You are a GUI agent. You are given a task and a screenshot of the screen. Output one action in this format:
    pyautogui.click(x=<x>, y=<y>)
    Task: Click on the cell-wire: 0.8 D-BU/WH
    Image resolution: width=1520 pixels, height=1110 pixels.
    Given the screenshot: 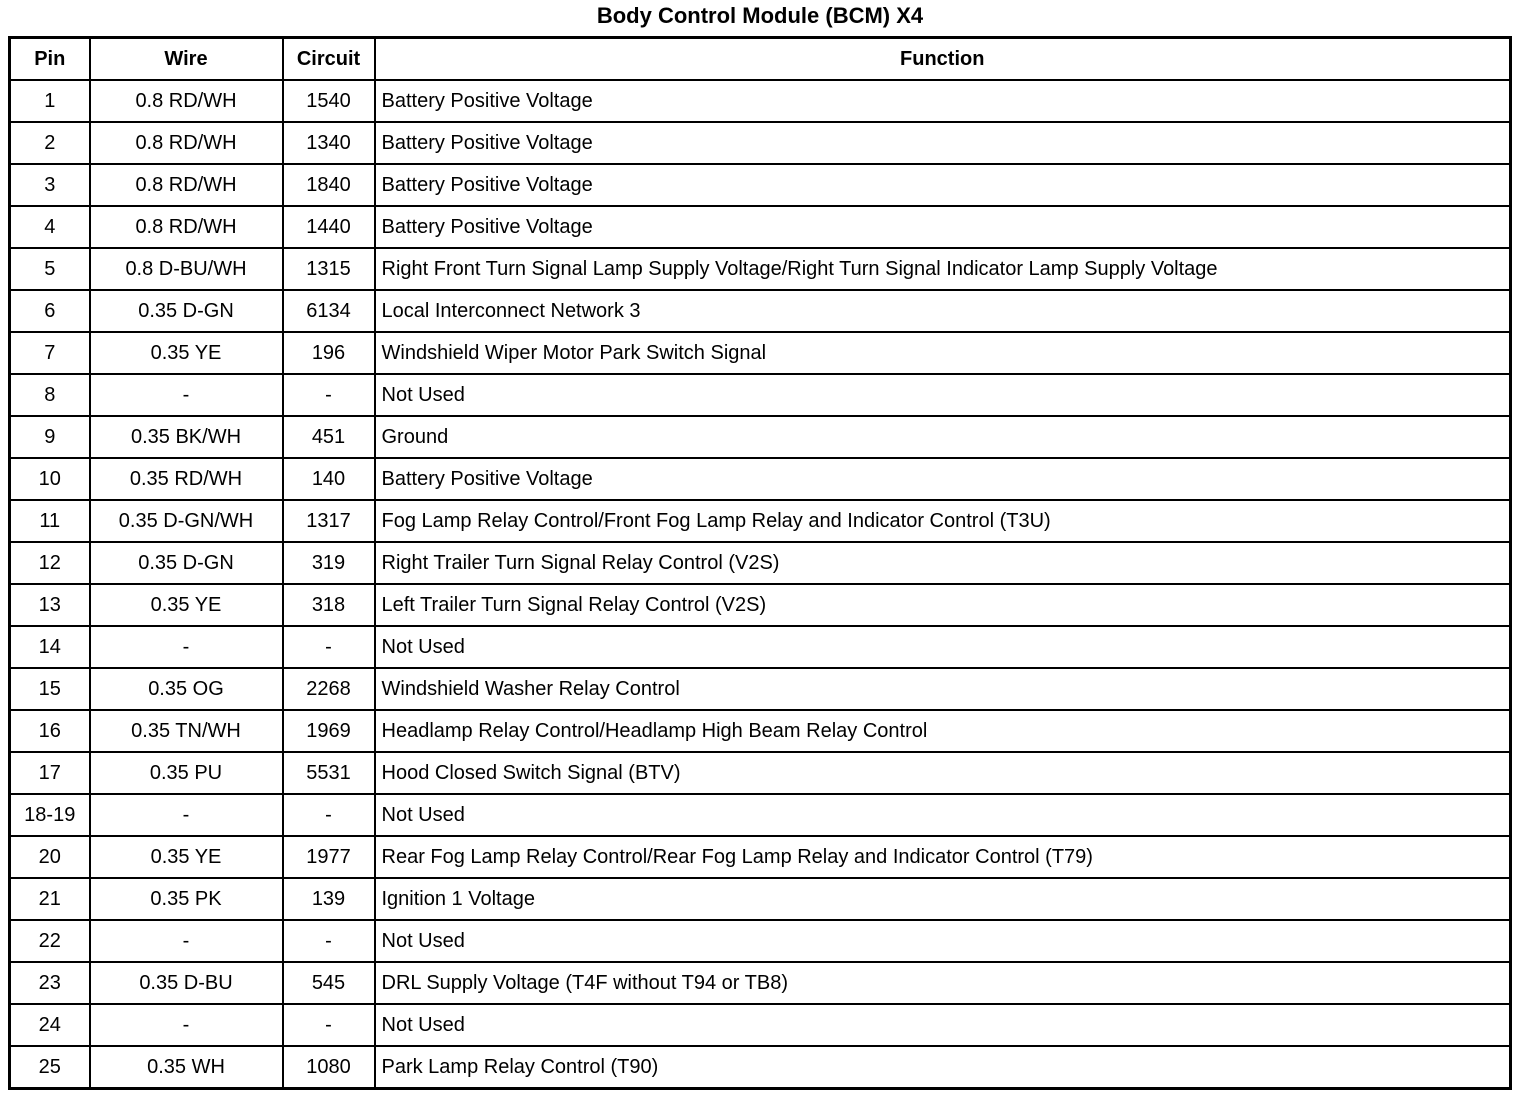 What is the action you would take?
    pyautogui.click(x=186, y=269)
    